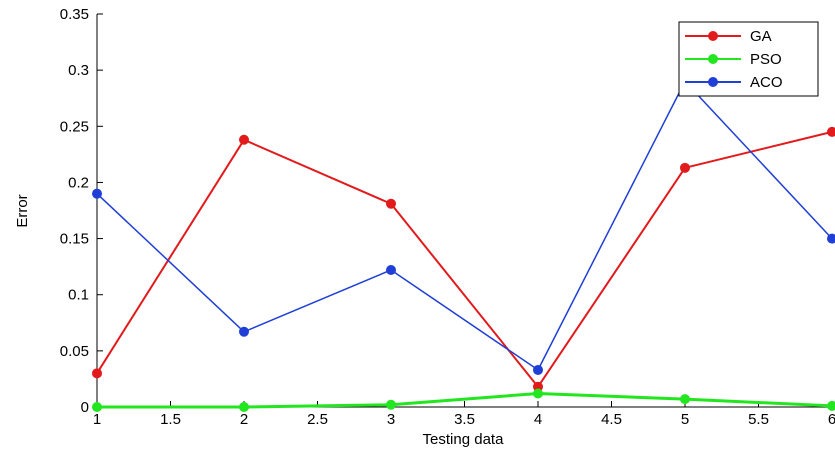  I want to click on y-tick-label: 0.2, so click(78, 182).